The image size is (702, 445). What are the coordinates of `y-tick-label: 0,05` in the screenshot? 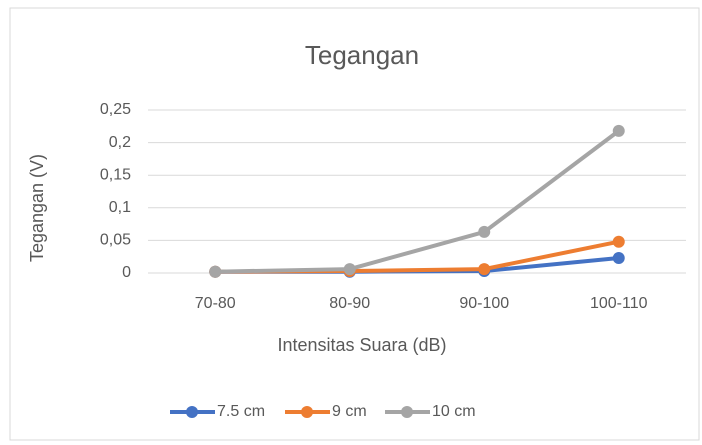 It's located at (115, 240).